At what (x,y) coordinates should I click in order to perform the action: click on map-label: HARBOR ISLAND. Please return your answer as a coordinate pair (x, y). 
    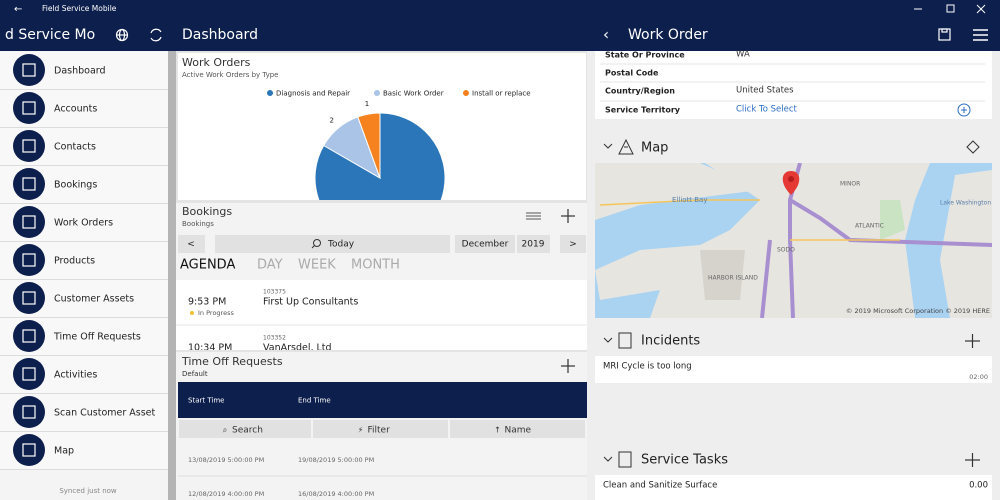
    Looking at the image, I should click on (733, 278).